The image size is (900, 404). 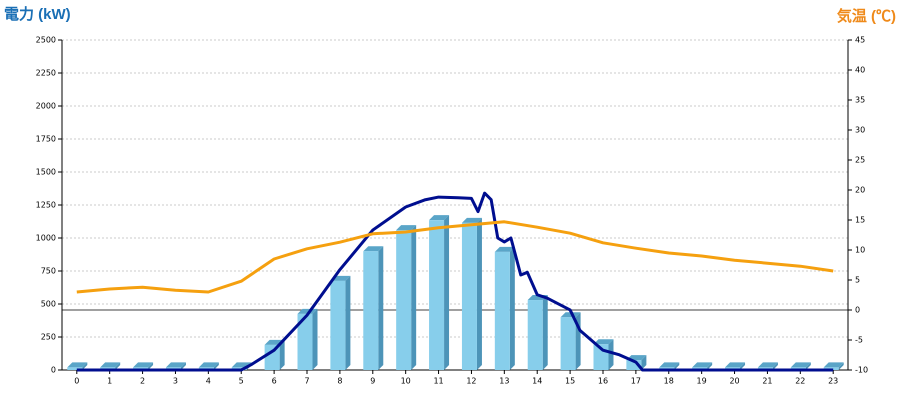 I want to click on x-tick-label: 17, so click(x=636, y=381).